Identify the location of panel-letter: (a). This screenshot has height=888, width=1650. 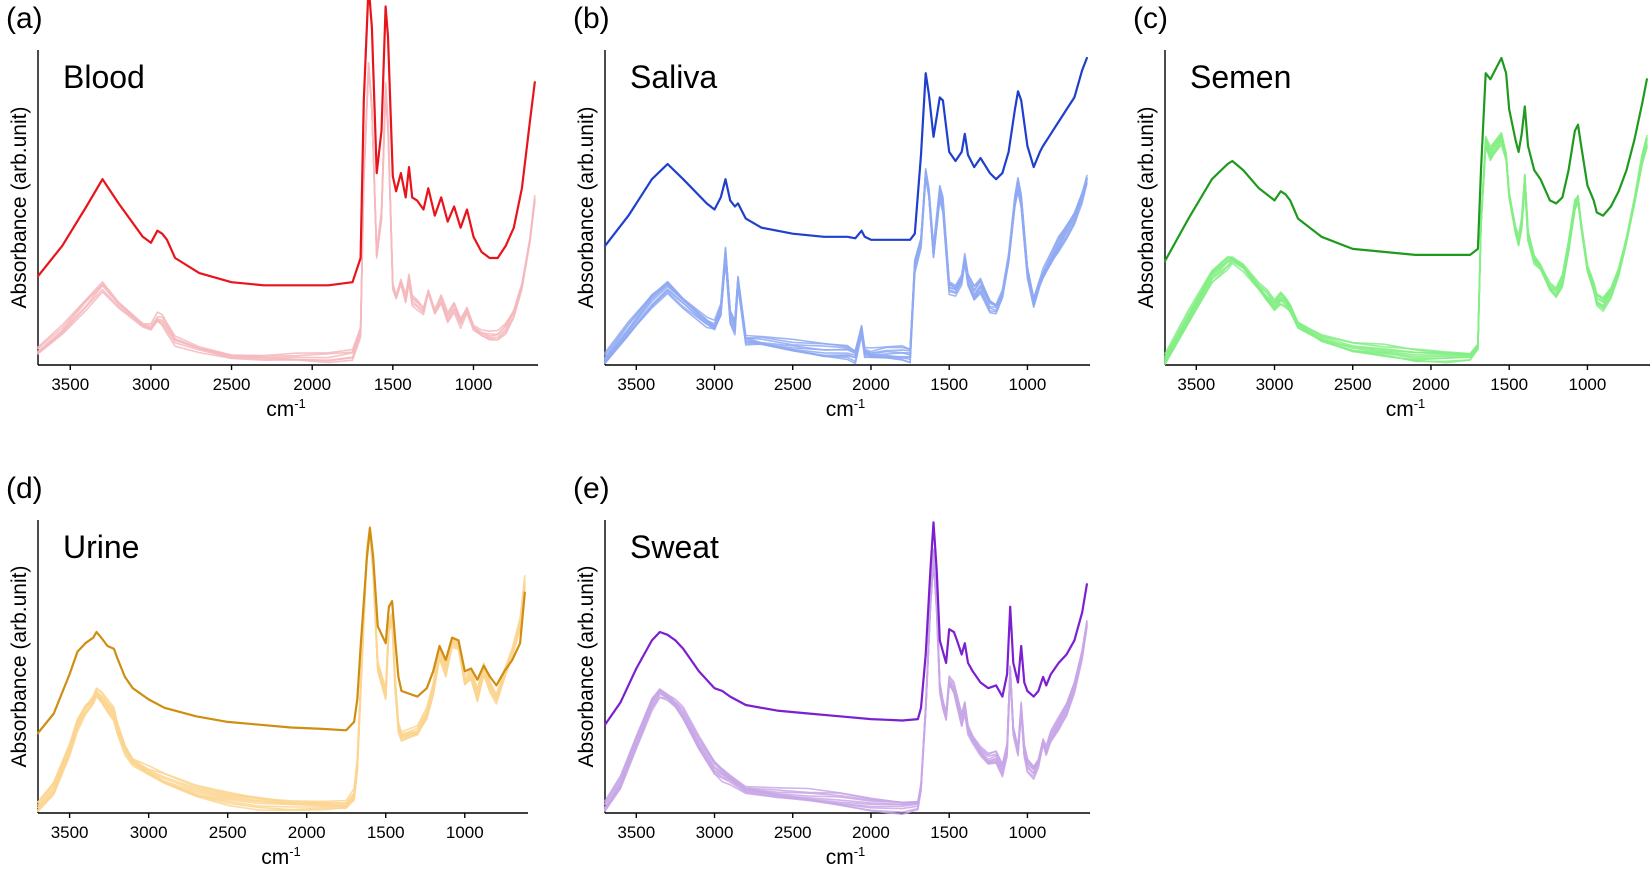
(24, 18).